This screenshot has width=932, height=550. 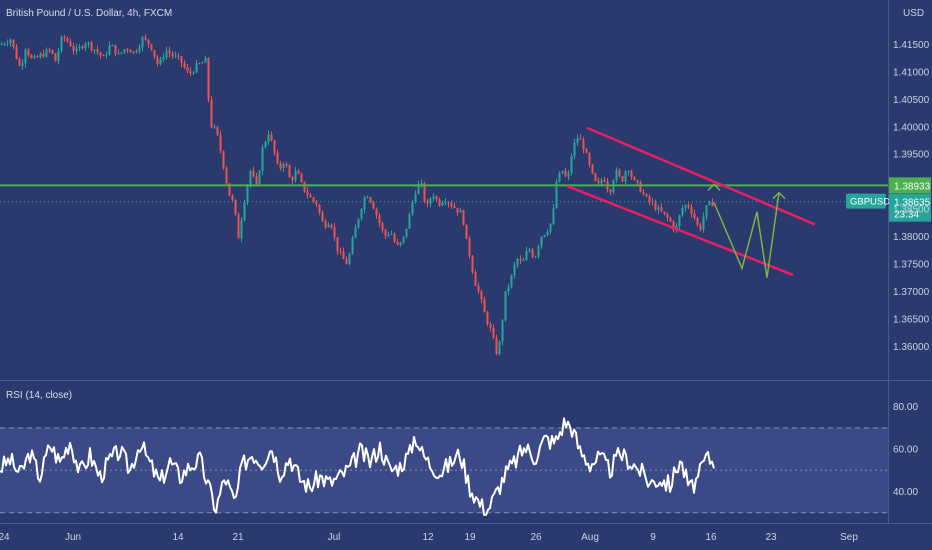 What do you see at coordinates (911, 127) in the screenshot?
I see `price-tick-label: 1.40000` at bounding box center [911, 127].